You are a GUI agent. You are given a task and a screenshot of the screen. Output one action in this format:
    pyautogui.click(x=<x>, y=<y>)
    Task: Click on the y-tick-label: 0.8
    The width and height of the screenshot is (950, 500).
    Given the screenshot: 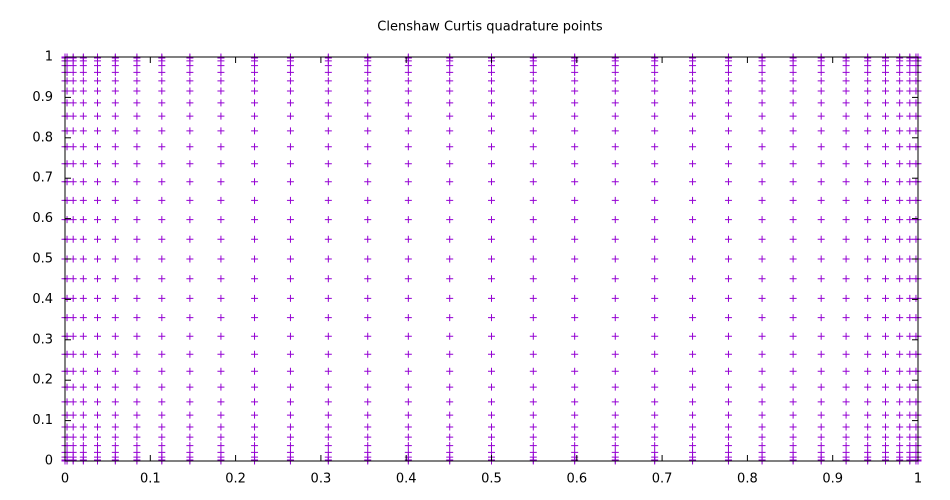 What is the action you would take?
    pyautogui.click(x=42, y=137)
    